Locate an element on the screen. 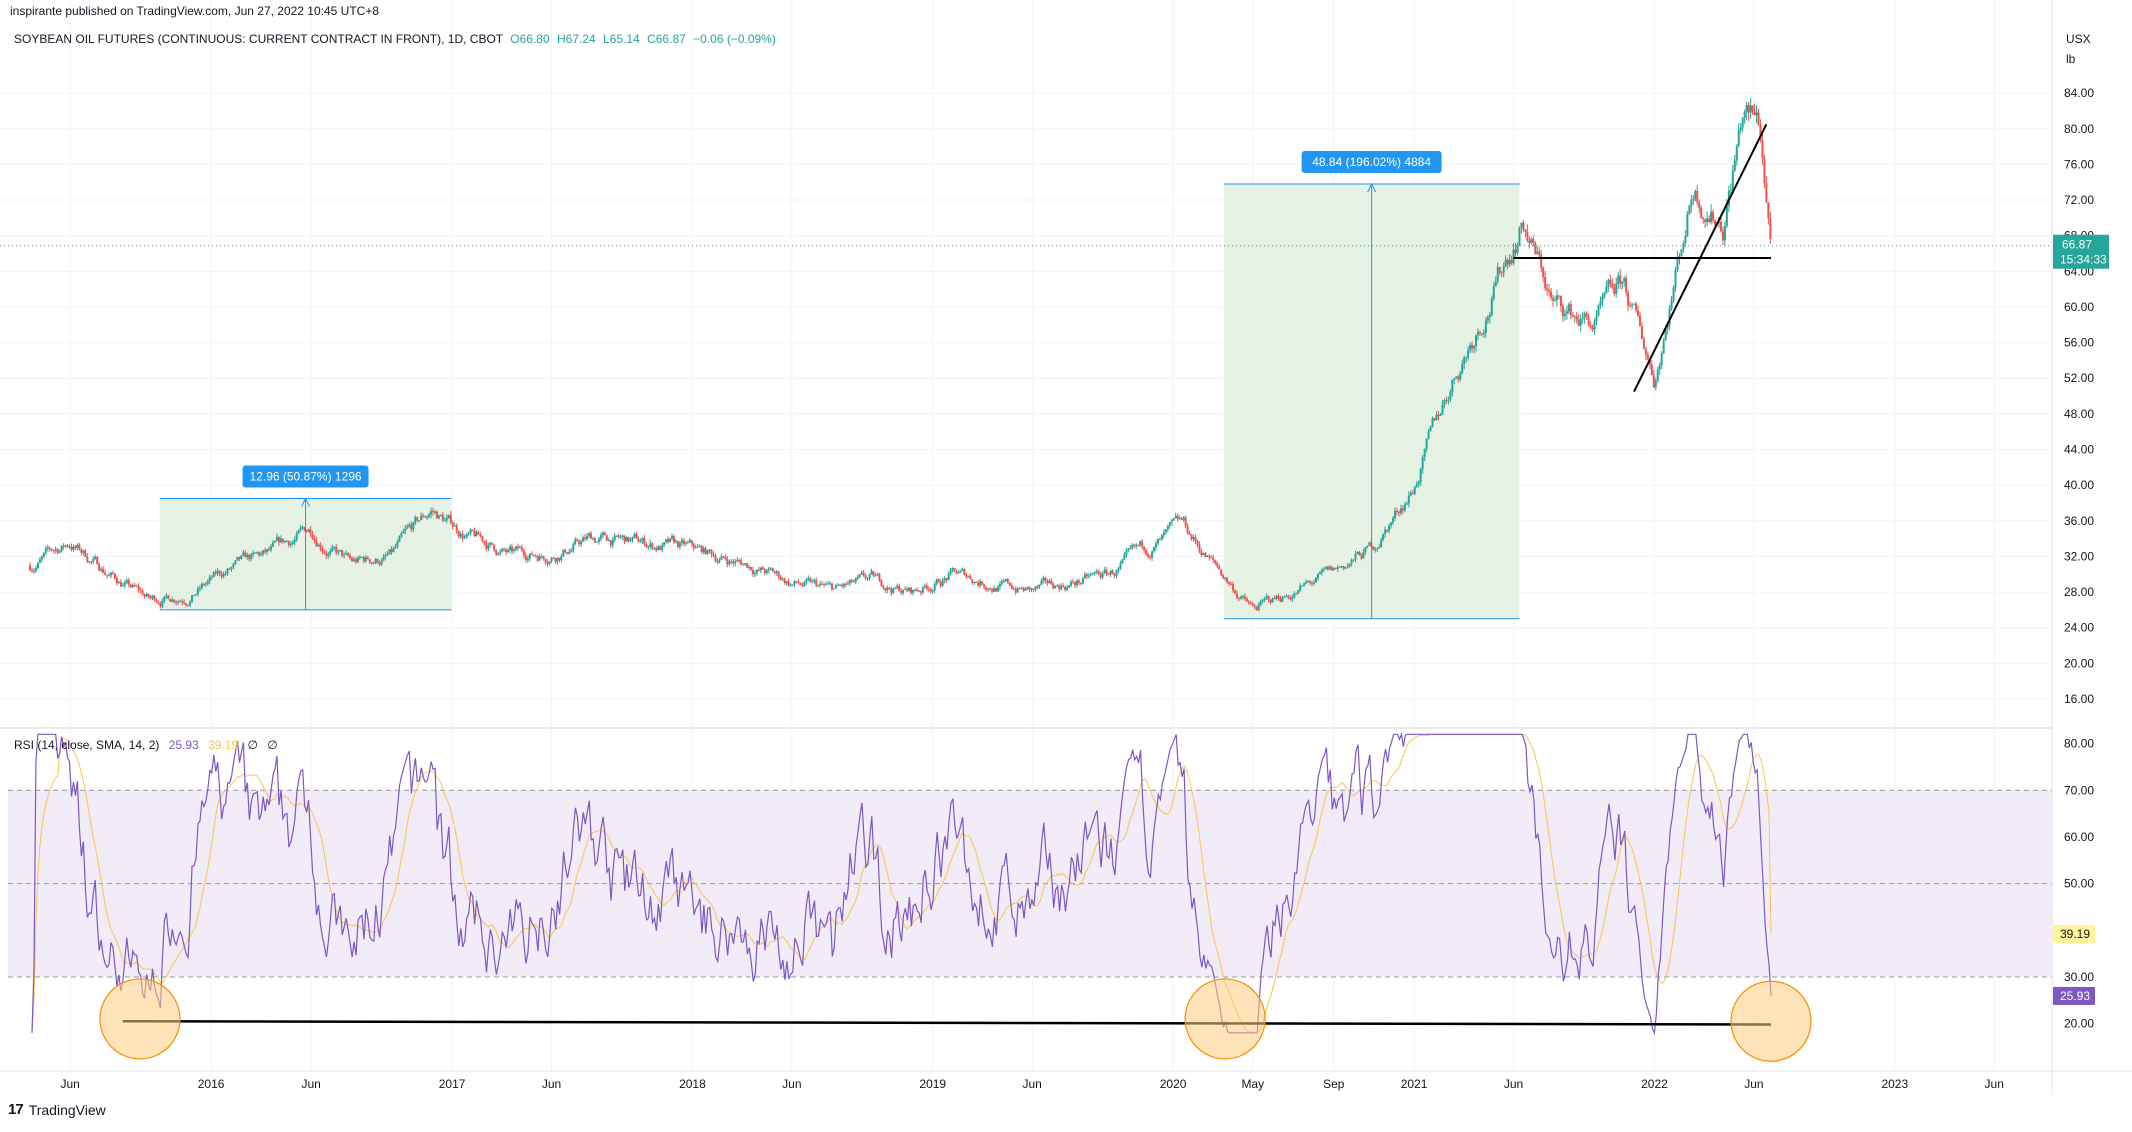  brand-footer: 17 TradingView is located at coordinates (57, 1109).